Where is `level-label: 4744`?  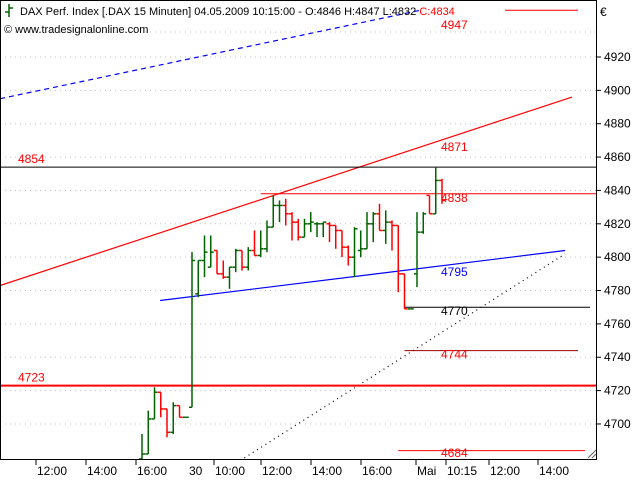
level-label: 4744 is located at coordinates (454, 355).